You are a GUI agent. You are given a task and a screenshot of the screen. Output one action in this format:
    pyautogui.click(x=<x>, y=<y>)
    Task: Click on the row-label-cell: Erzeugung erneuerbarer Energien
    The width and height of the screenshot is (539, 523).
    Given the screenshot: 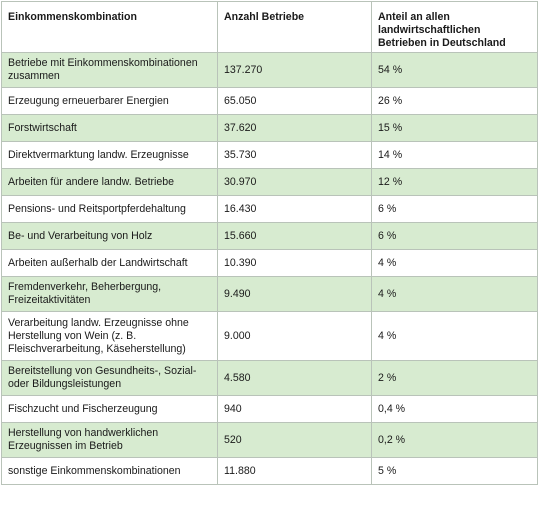 What is the action you would take?
    pyautogui.click(x=109, y=101)
    